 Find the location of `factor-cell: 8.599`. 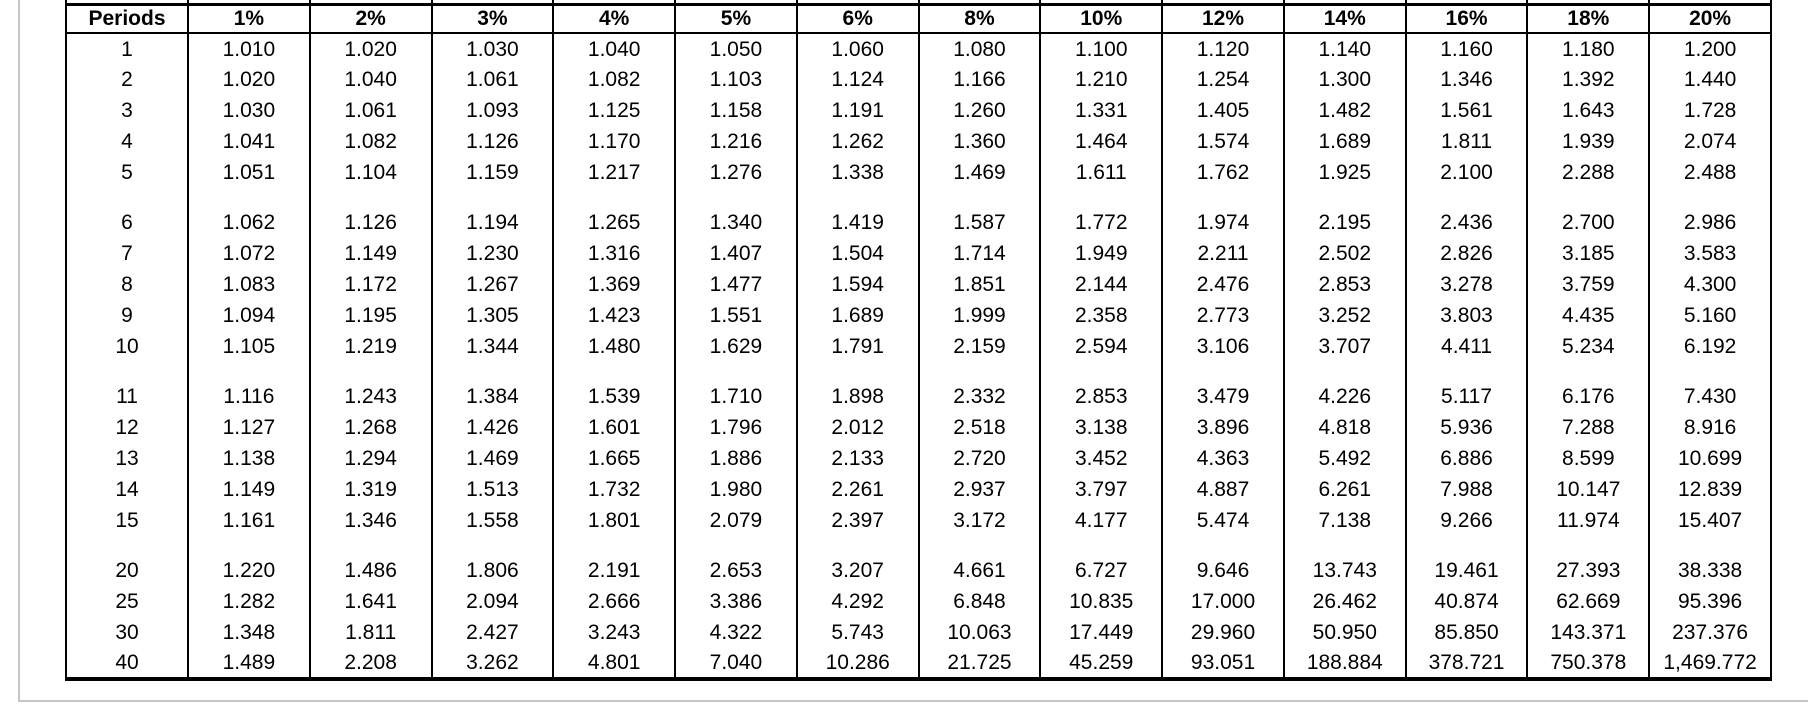

factor-cell: 8.599 is located at coordinates (1588, 458).